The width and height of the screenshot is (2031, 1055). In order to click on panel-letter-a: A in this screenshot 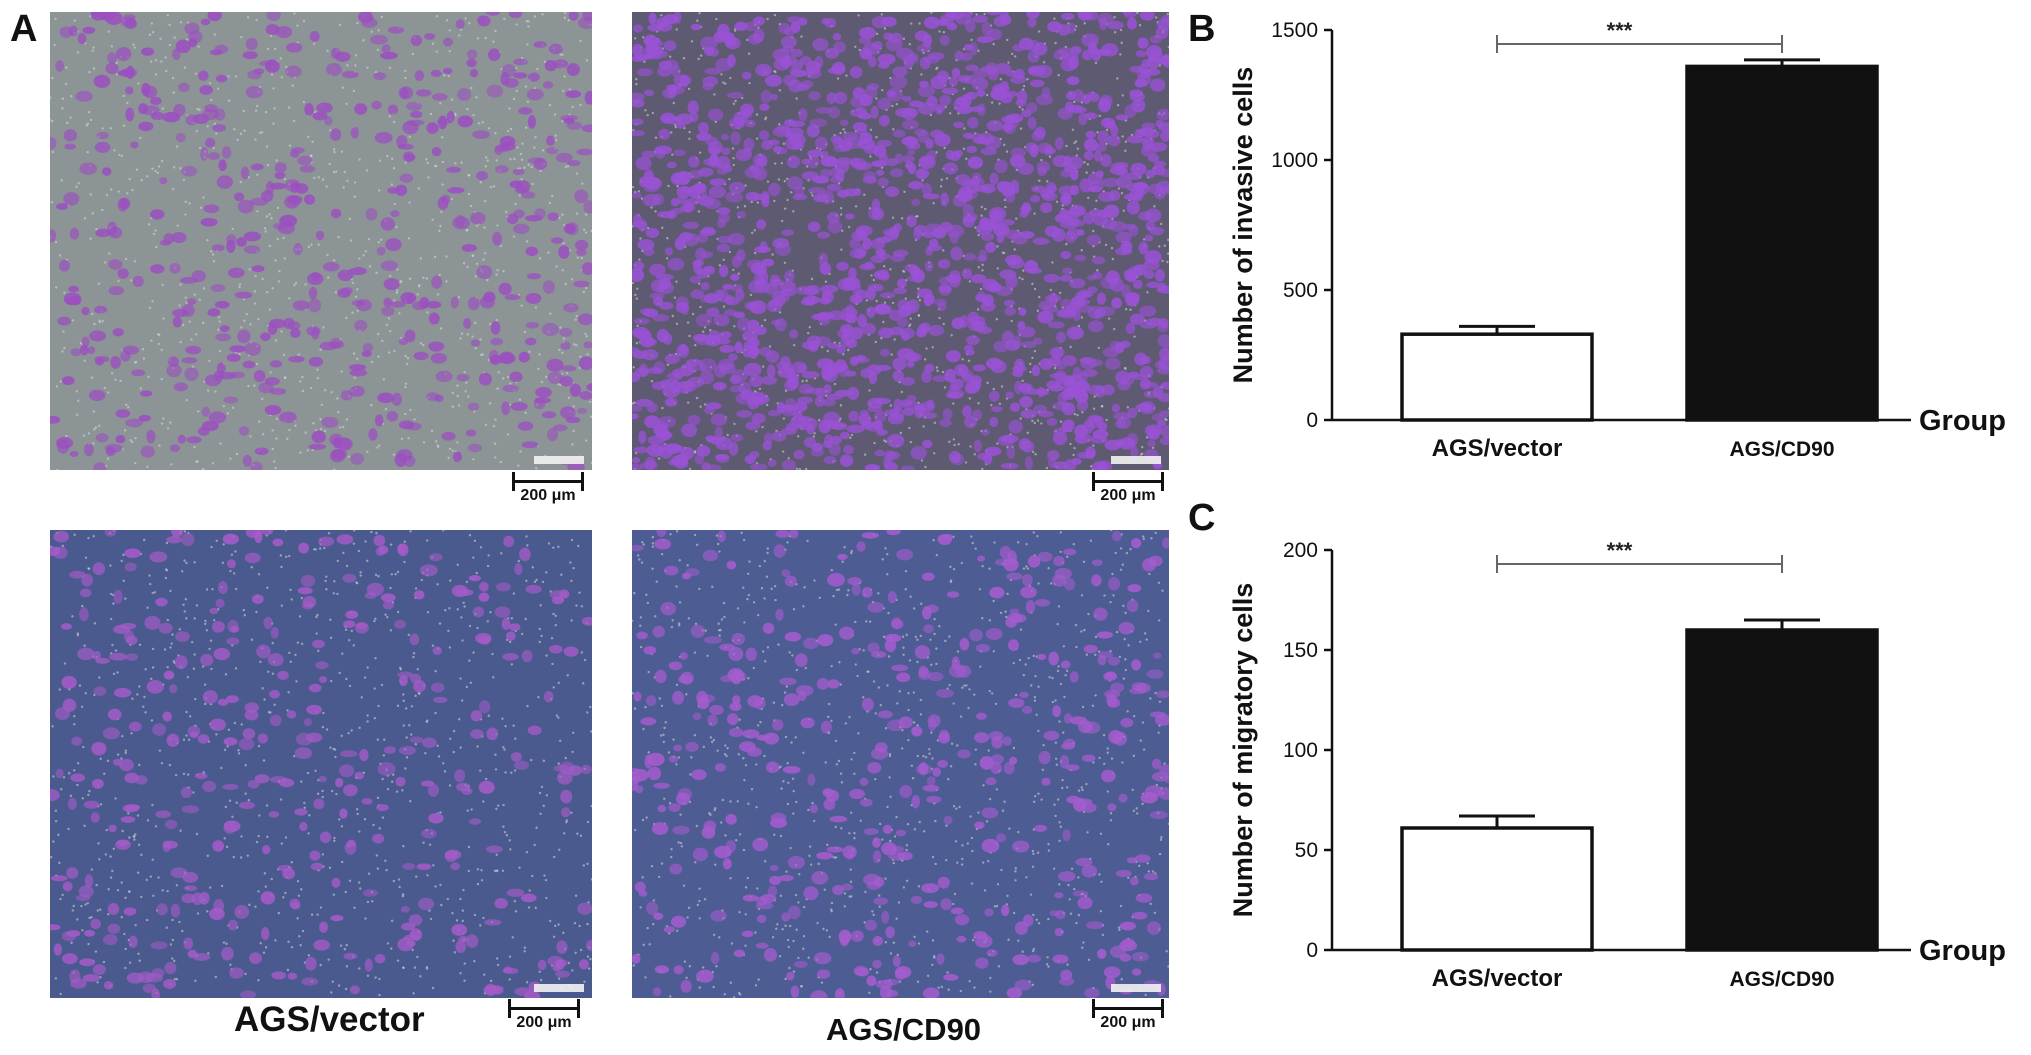, I will do `click(24, 29)`.